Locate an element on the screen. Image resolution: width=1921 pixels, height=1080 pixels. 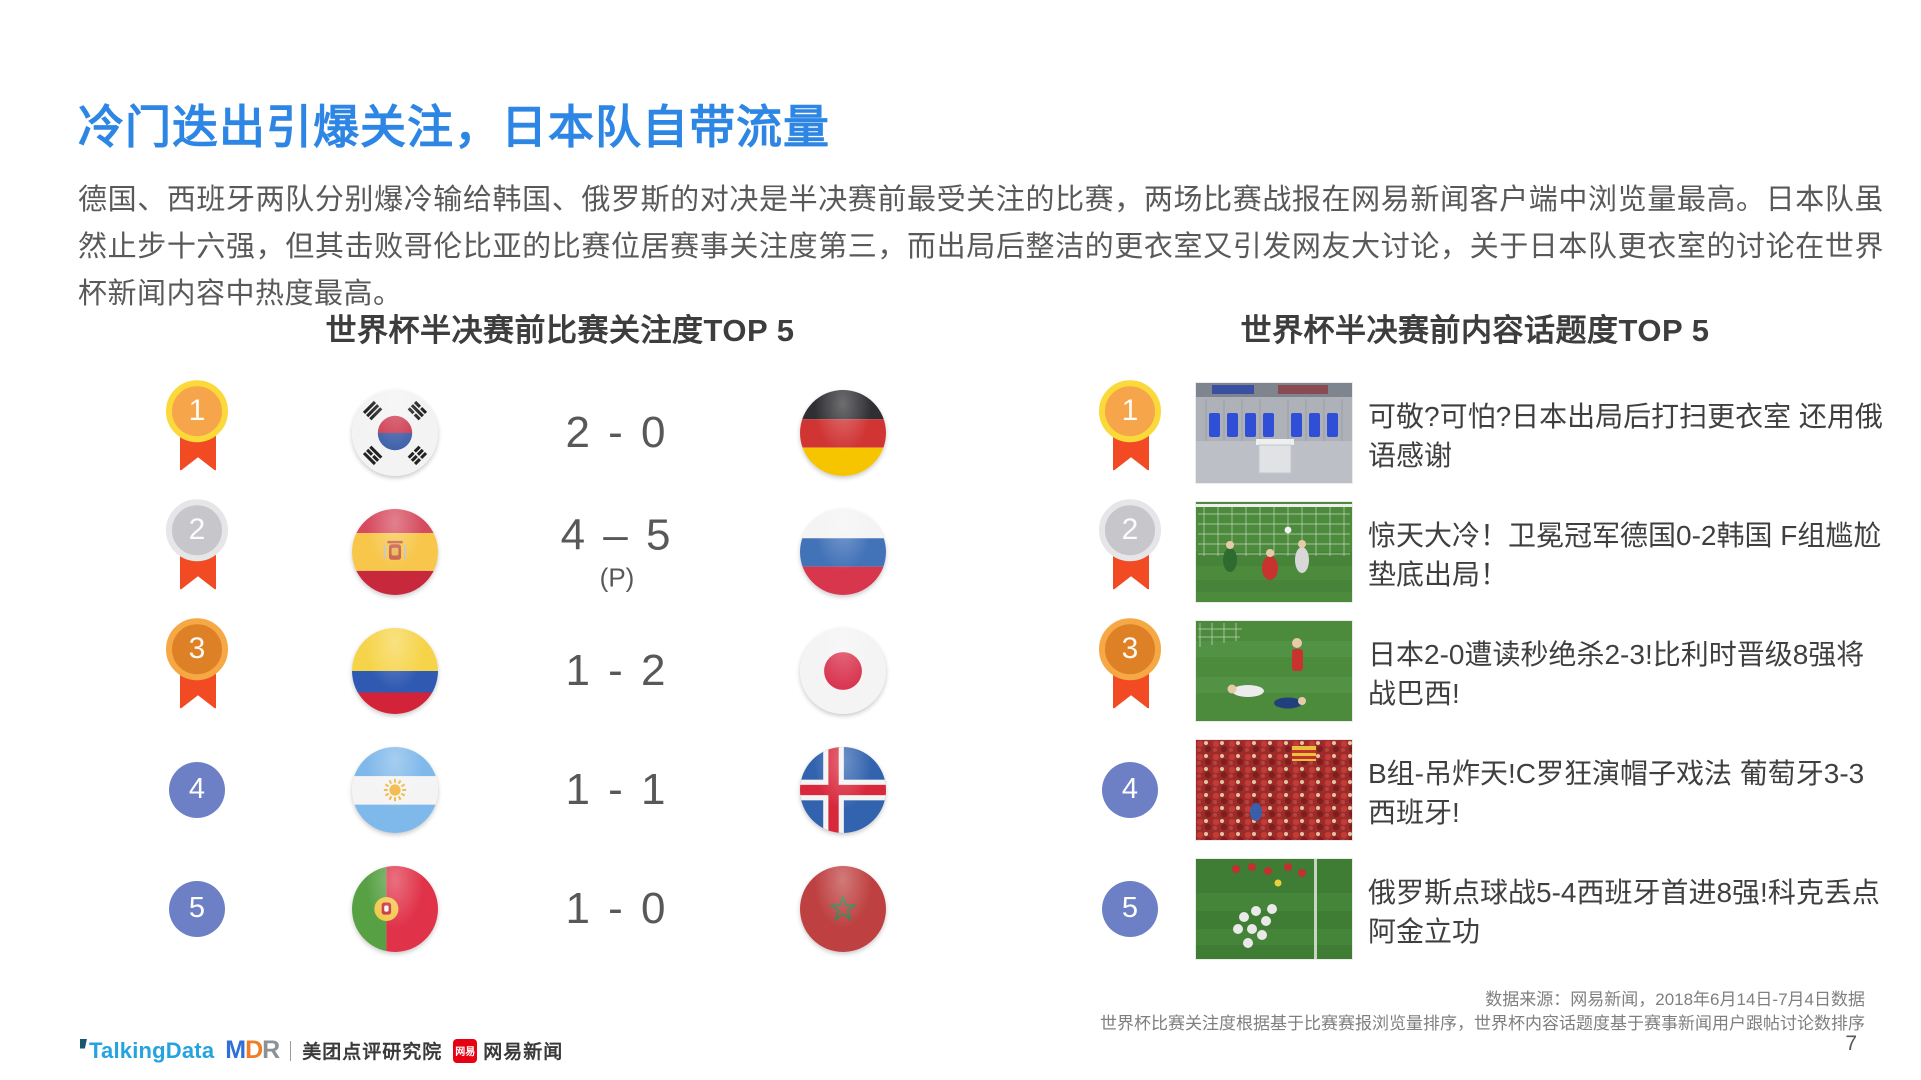
flag-morocco-icon is located at coordinates (843, 908).